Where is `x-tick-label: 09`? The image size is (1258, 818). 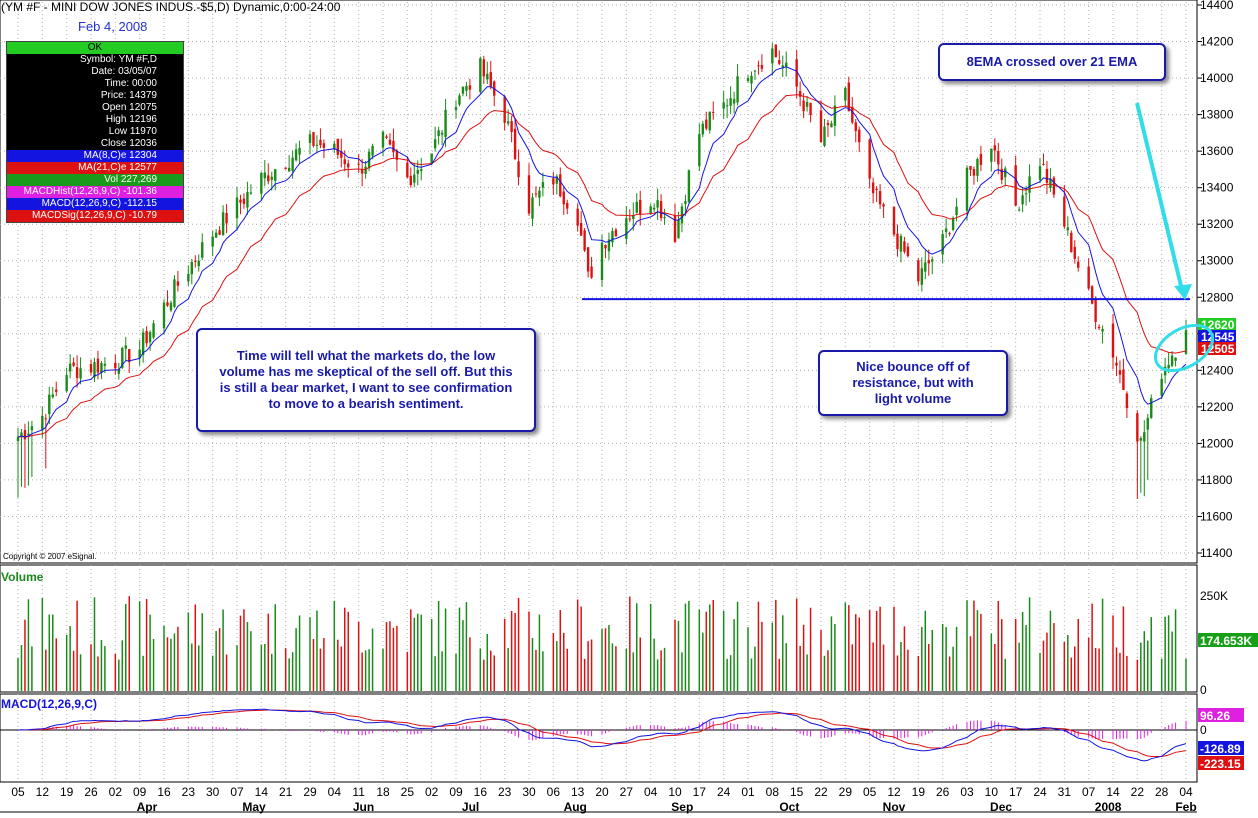 x-tick-label: 09 is located at coordinates (140, 792).